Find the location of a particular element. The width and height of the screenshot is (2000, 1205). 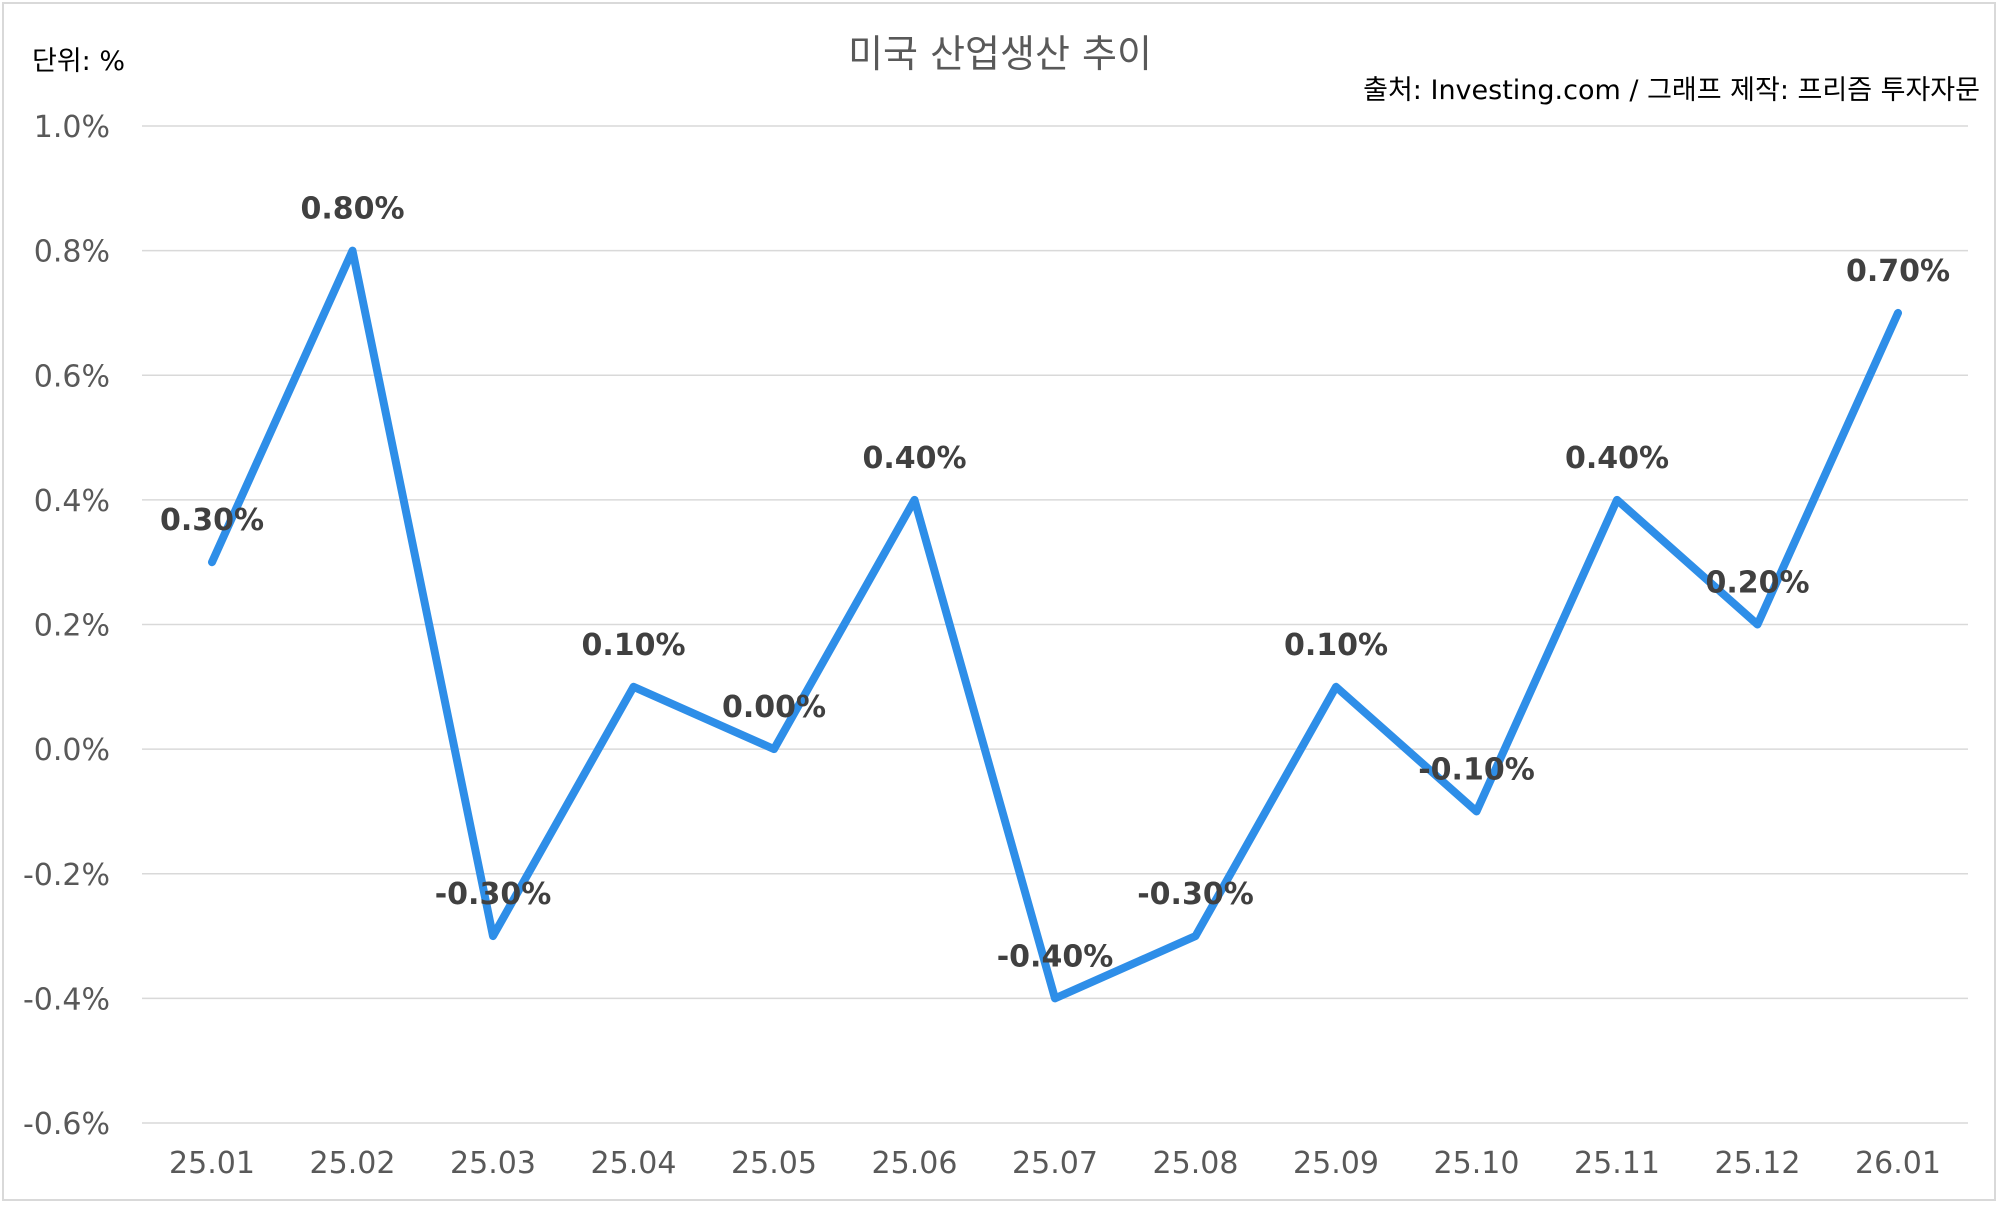

x-tick-label: 25.11 is located at coordinates (1617, 1163).